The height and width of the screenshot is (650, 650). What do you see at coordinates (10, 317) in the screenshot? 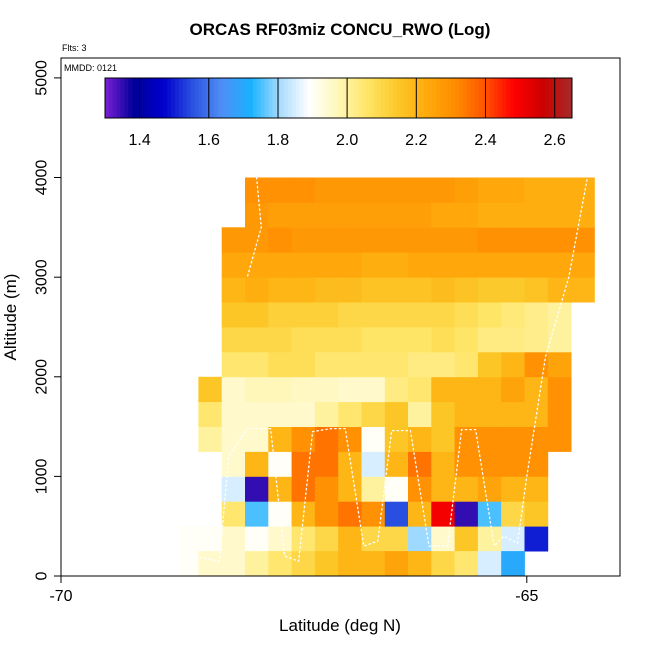
I see `y-axis-label: Altitude (m)` at bounding box center [10, 317].